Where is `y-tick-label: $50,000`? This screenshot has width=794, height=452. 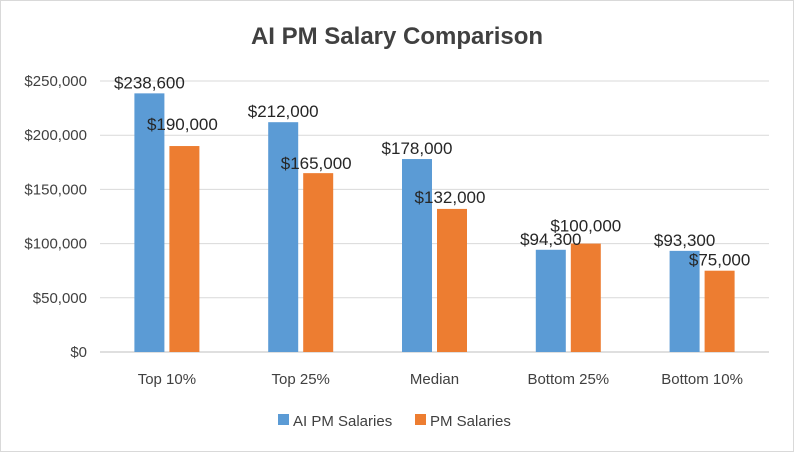 y-tick-label: $50,000 is located at coordinates (60, 298).